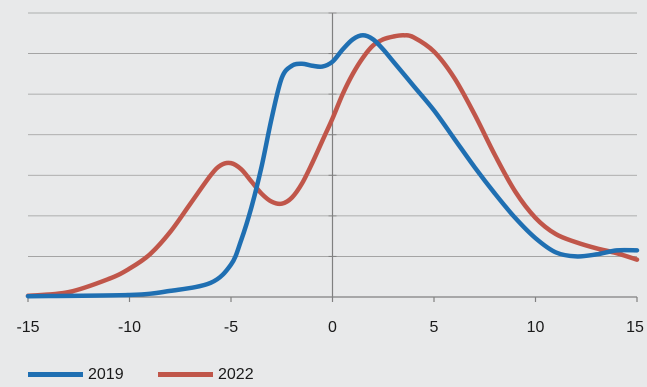 The width and height of the screenshot is (647, 387). Describe the element at coordinates (635, 327) in the screenshot. I see `x-tick-label-6: 15` at that location.